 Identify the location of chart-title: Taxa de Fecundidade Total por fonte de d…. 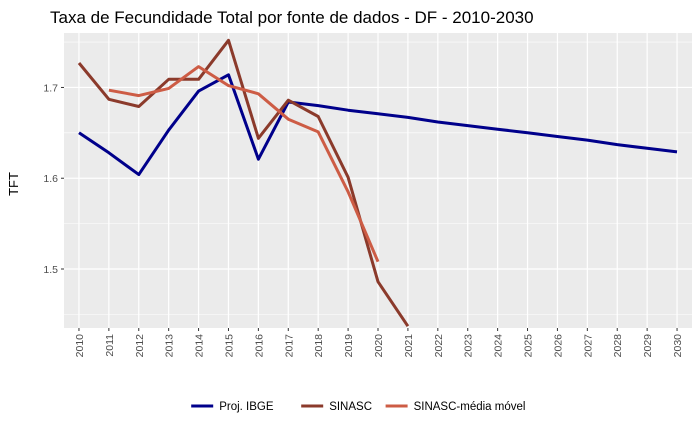
(292, 17).